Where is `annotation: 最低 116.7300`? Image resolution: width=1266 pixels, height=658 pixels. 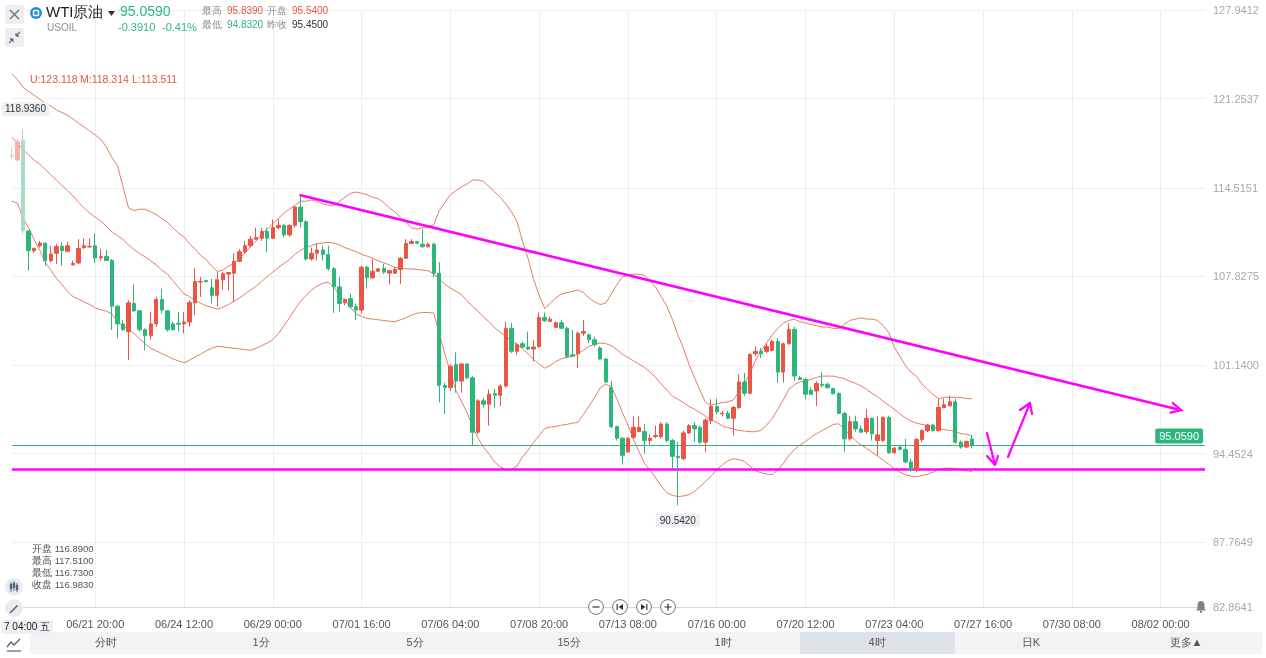 annotation: 最低 116.7300 is located at coordinates (63, 572).